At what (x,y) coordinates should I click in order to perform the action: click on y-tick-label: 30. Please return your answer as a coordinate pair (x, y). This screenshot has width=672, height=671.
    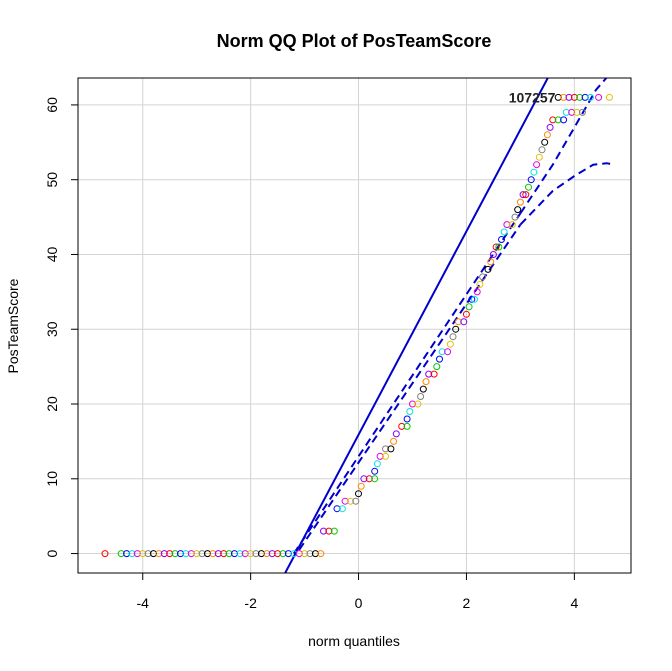
    Looking at the image, I should click on (52, 329).